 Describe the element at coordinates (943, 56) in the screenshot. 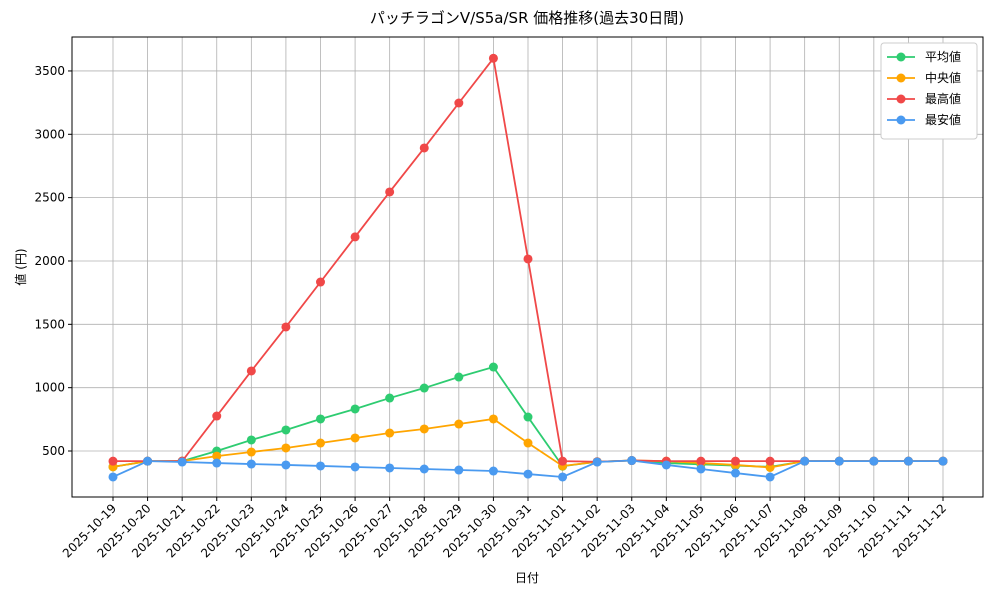

I see `legend-label: 平均値` at that location.